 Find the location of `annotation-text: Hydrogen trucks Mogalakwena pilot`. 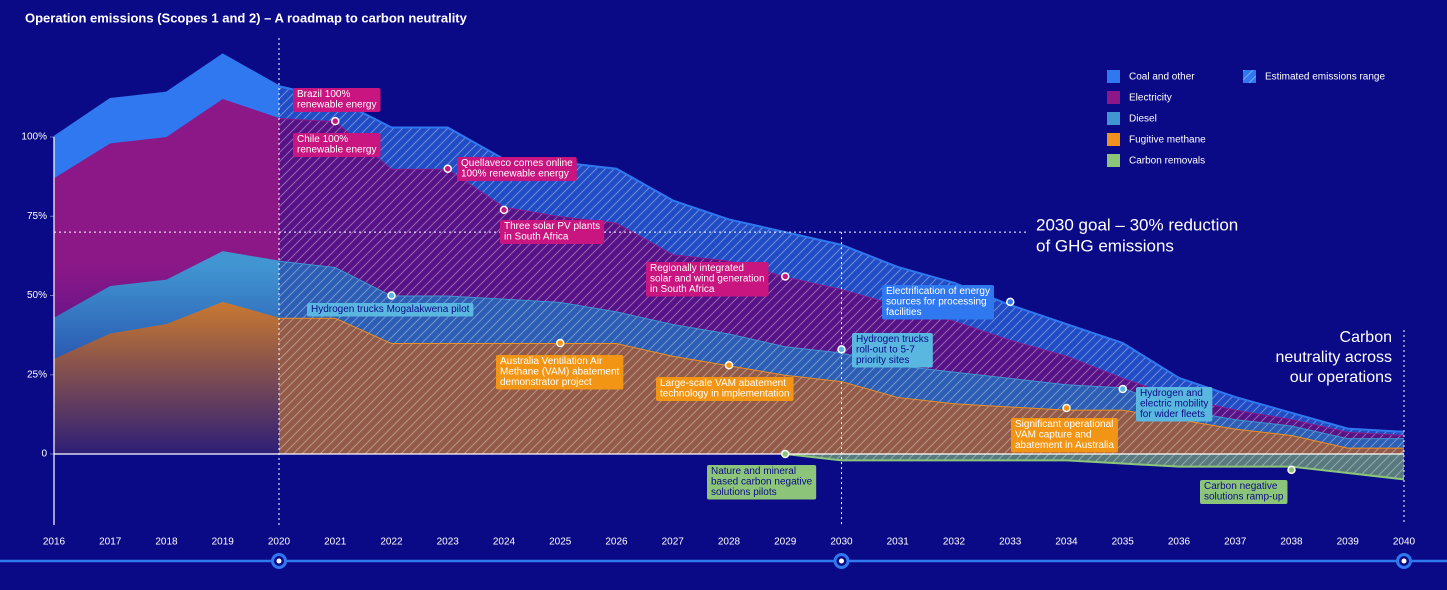

annotation-text: Hydrogen trucks Mogalakwena pilot is located at coordinates (390, 309).